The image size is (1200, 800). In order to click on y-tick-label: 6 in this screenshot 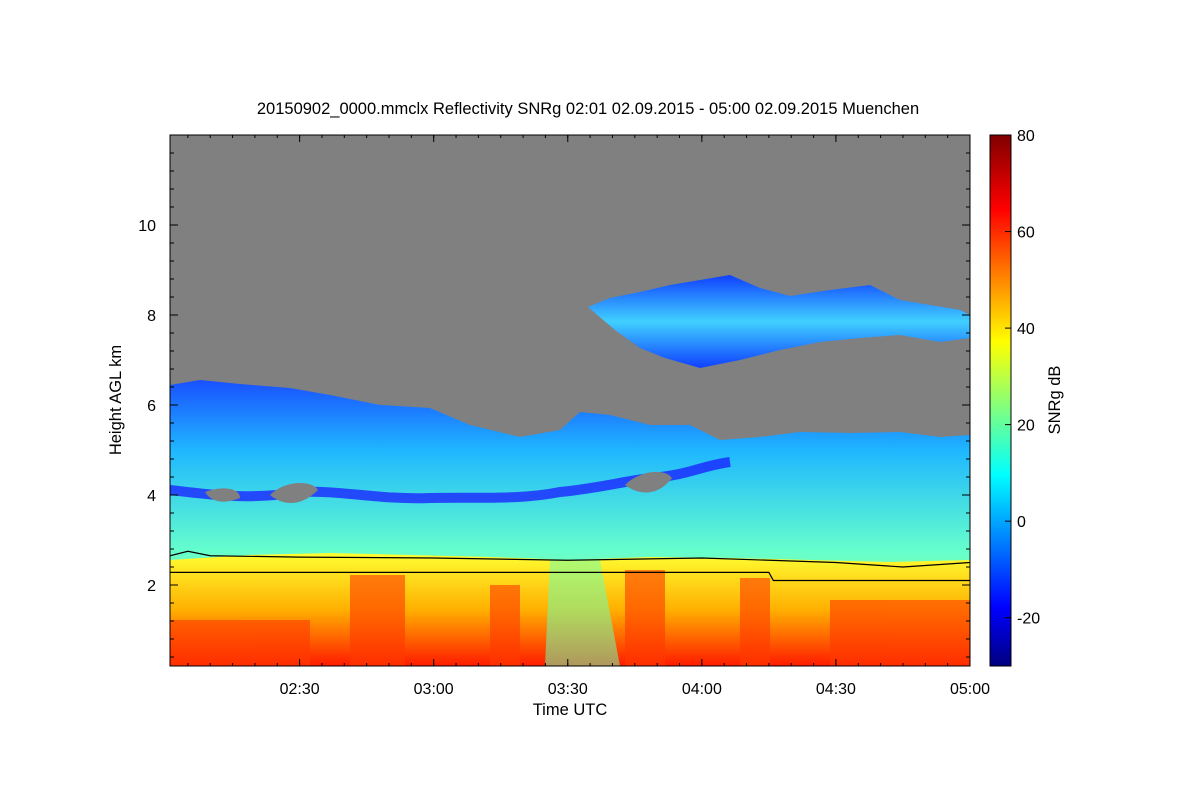, I will do `click(151, 406)`.